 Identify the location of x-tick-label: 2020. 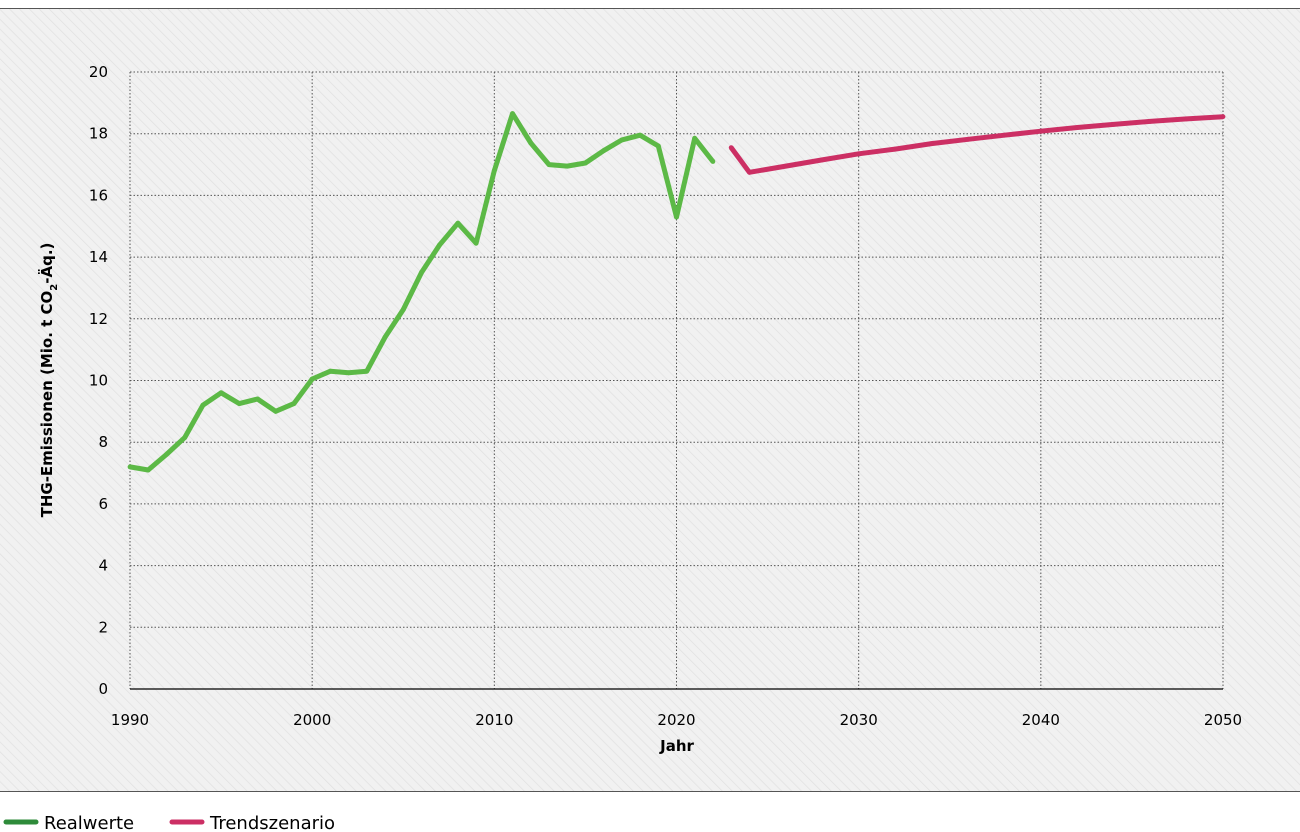
(676, 720).